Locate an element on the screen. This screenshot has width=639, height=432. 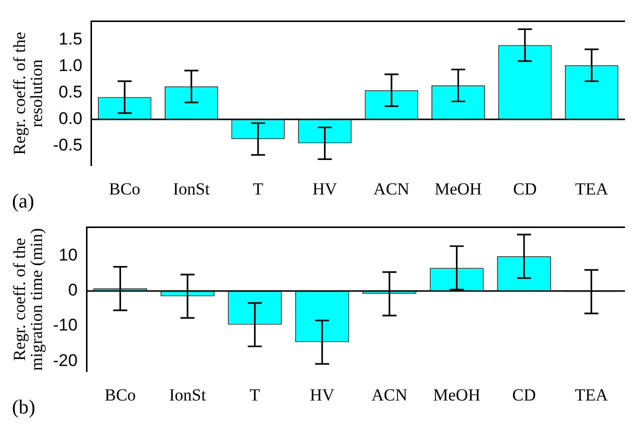
text: (a) is located at coordinates (23, 201).